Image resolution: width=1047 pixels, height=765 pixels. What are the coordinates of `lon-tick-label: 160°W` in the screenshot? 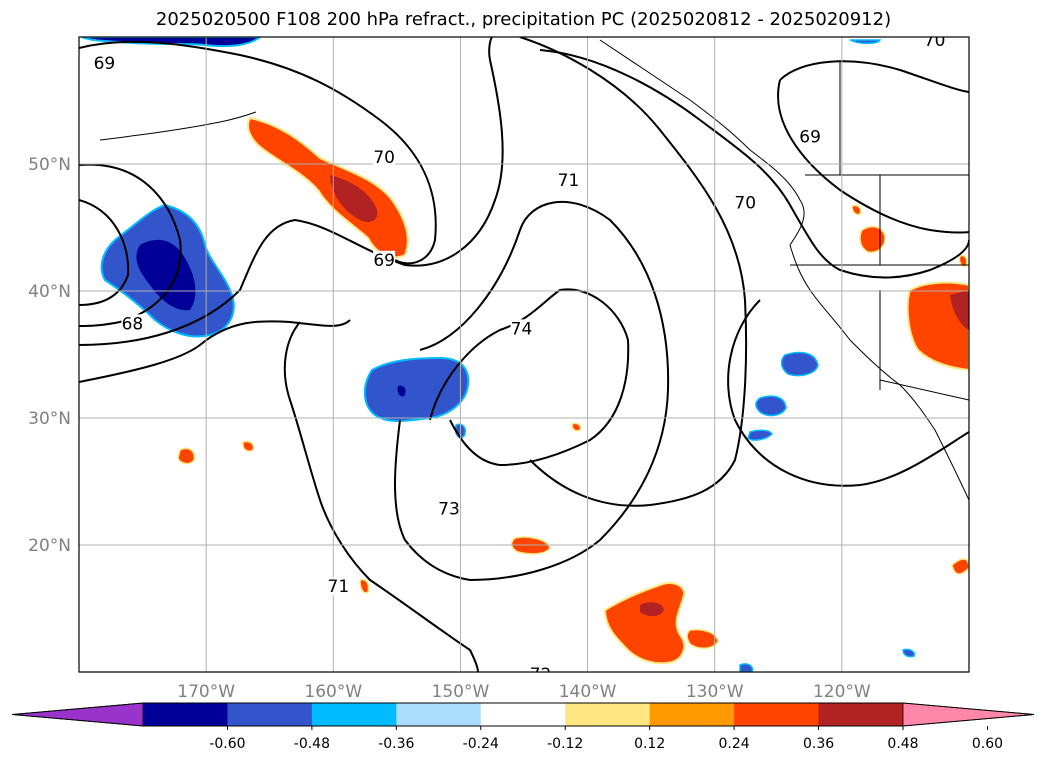 It's located at (333, 692).